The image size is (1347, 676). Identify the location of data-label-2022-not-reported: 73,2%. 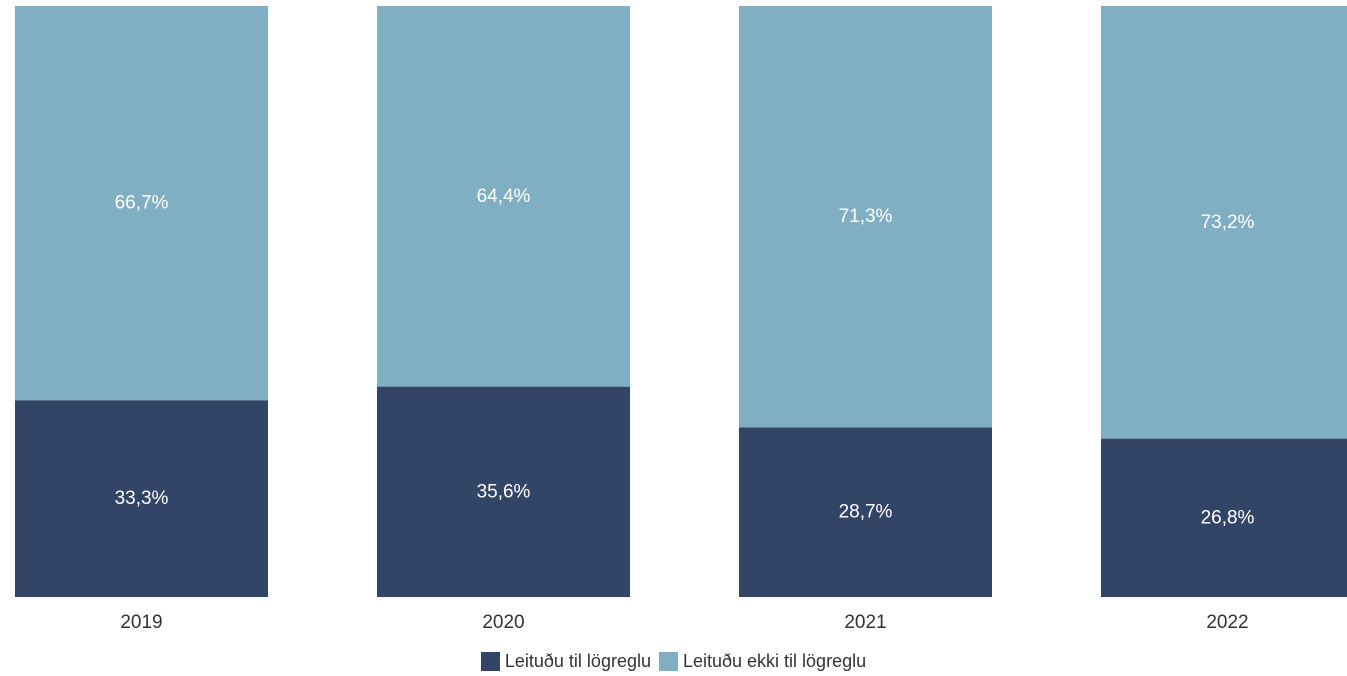
(1228, 222).